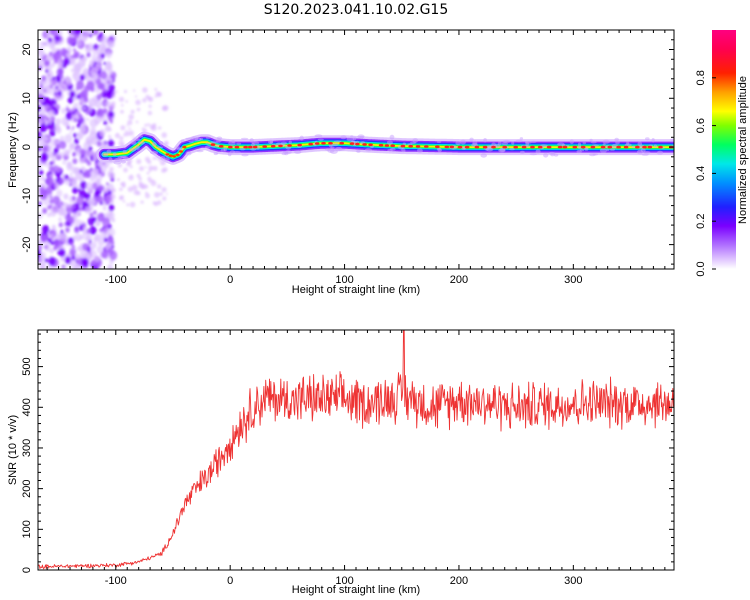 The image size is (750, 600). I want to click on y-tick-label: 300, so click(27, 448).